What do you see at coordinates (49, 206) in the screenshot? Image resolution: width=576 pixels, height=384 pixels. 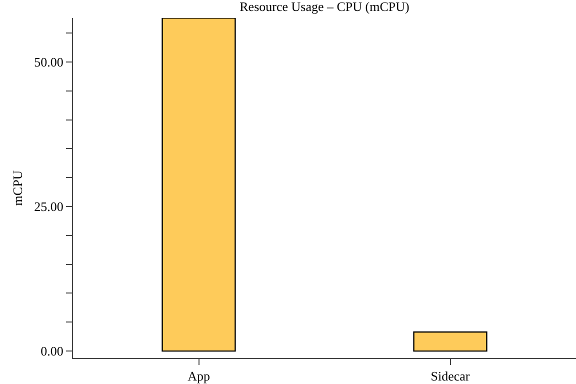 I see `y-tick-label: 25.00` at bounding box center [49, 206].